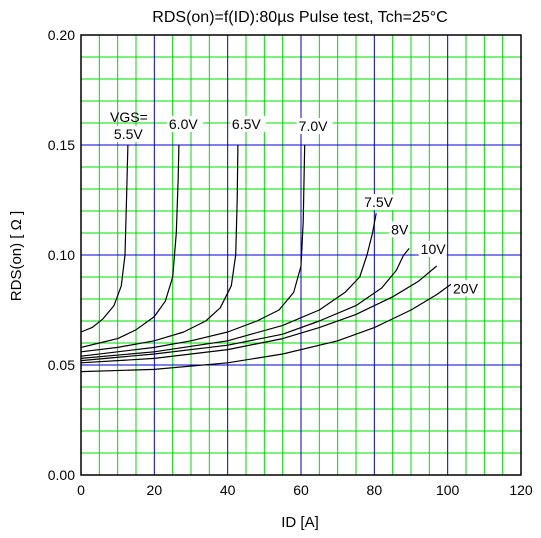 This screenshot has height=538, width=541. Describe the element at coordinates (130, 246) in the screenshot. I see `series-line-6-0v` at that location.